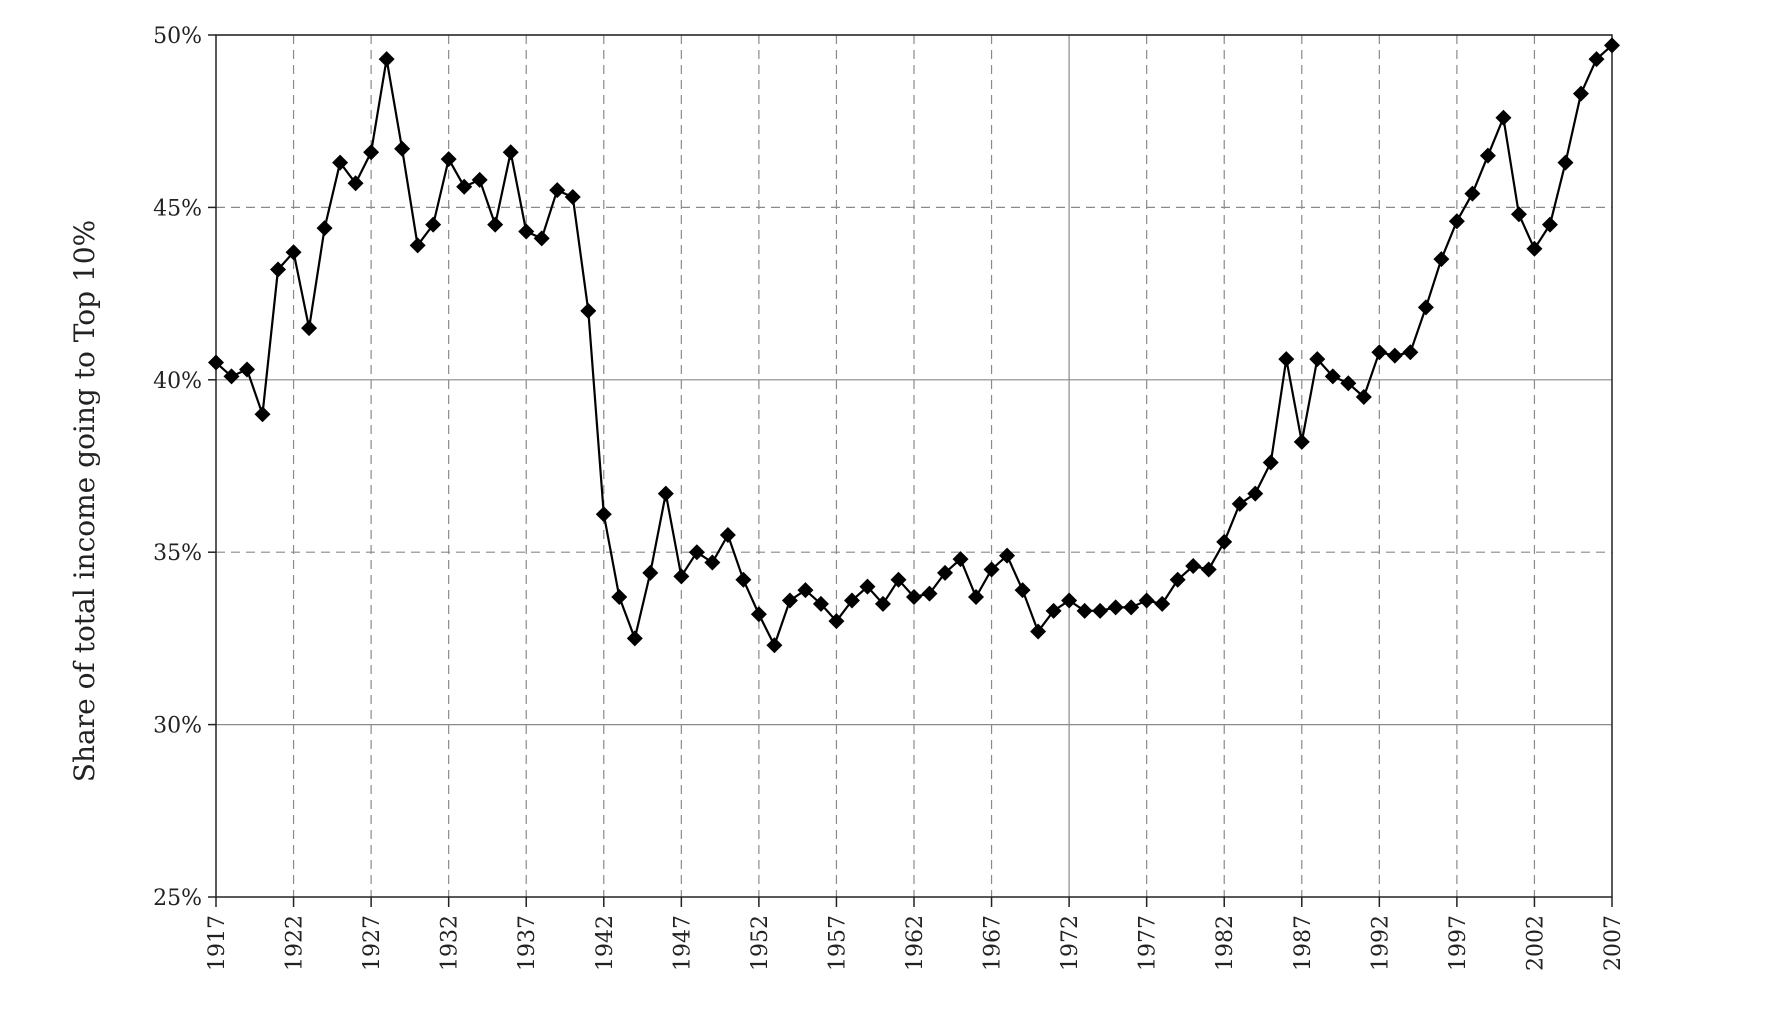 The width and height of the screenshot is (1768, 1028). I want to click on x-tick-label: 1992, so click(1380, 943).